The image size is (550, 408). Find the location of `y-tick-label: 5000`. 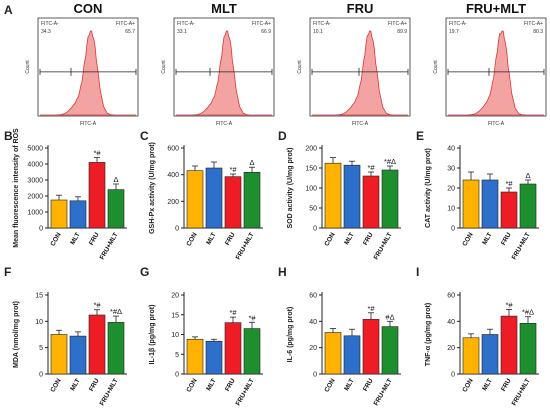

y-tick-label: 5000 is located at coordinates (35, 149).